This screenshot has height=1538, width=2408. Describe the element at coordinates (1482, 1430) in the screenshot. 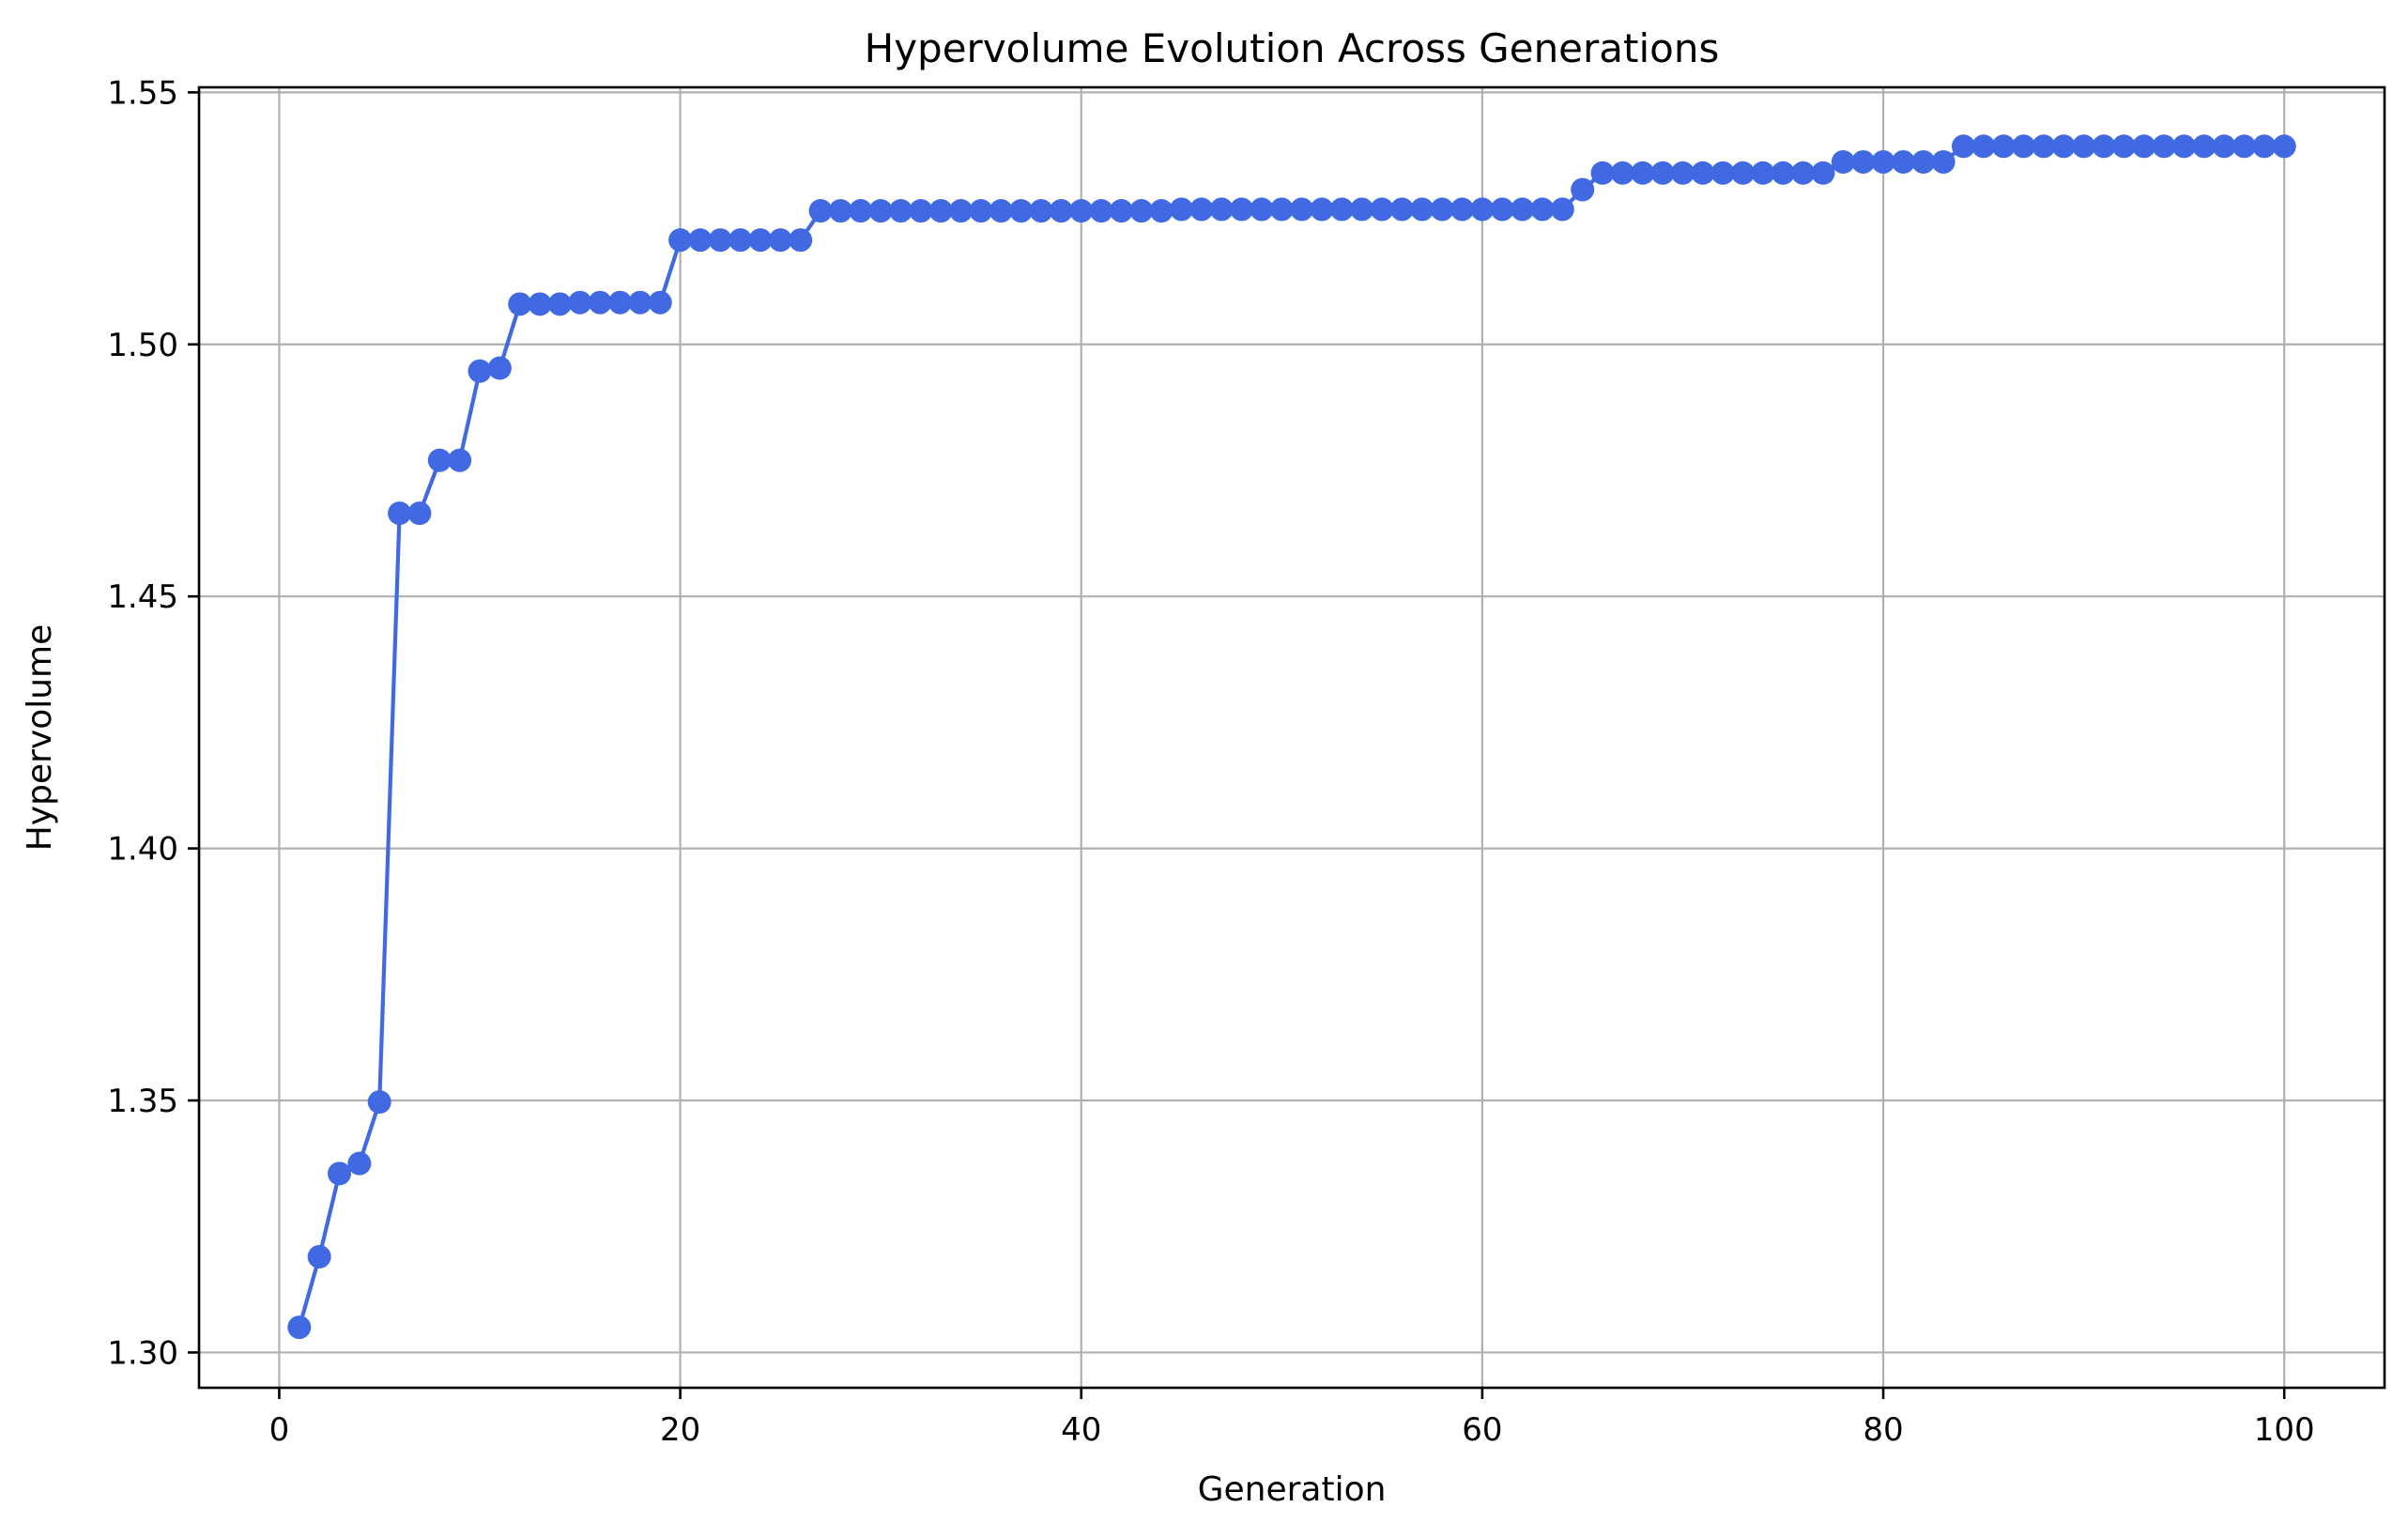

I see `x-tick-label: 60` at that location.